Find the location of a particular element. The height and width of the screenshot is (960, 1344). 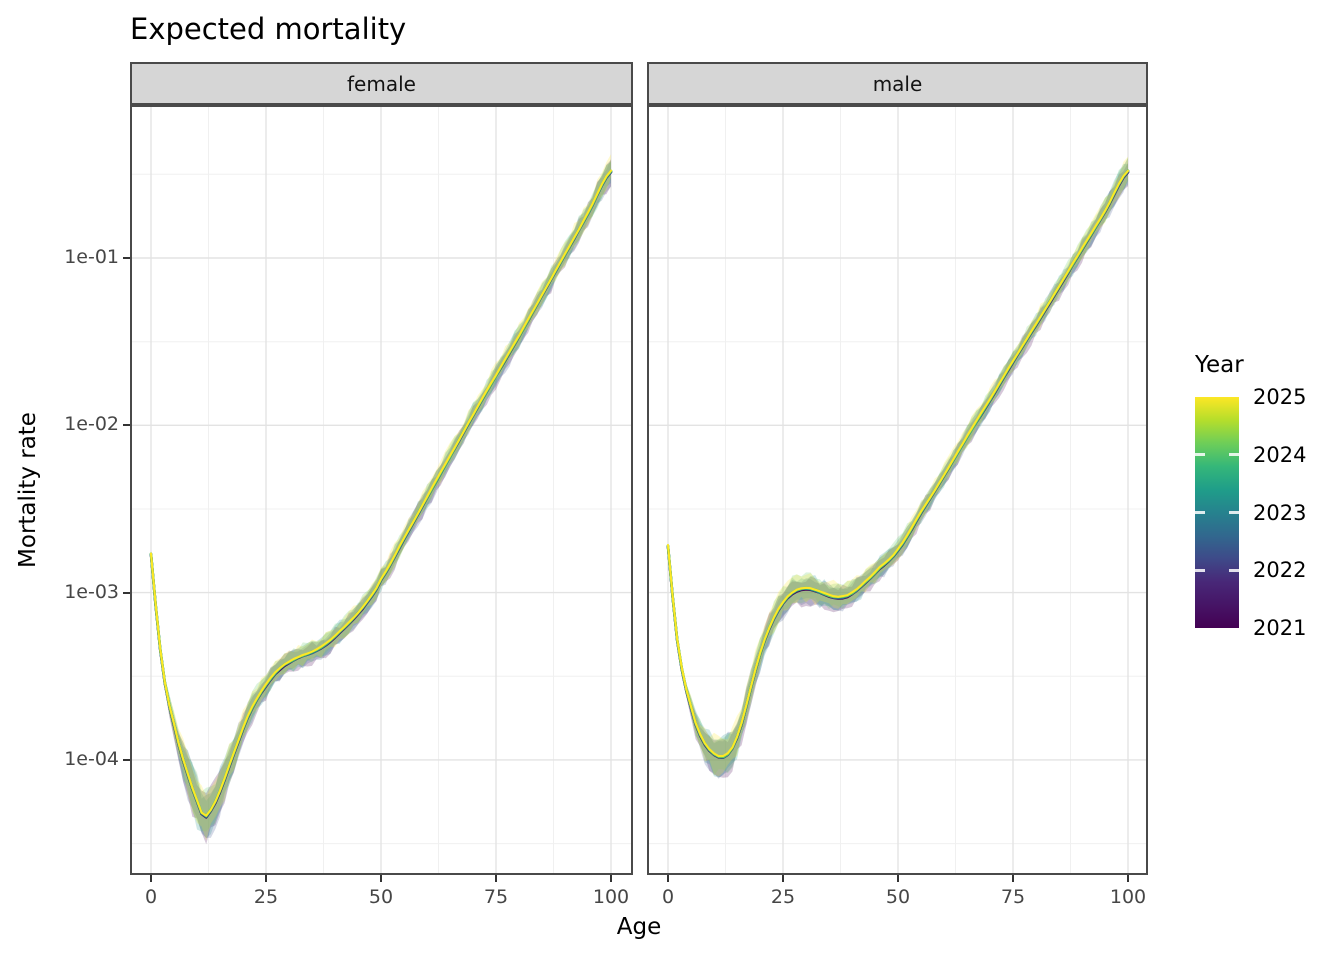

y-axis-tick-label: 1e-01 is located at coordinates (91, 257).